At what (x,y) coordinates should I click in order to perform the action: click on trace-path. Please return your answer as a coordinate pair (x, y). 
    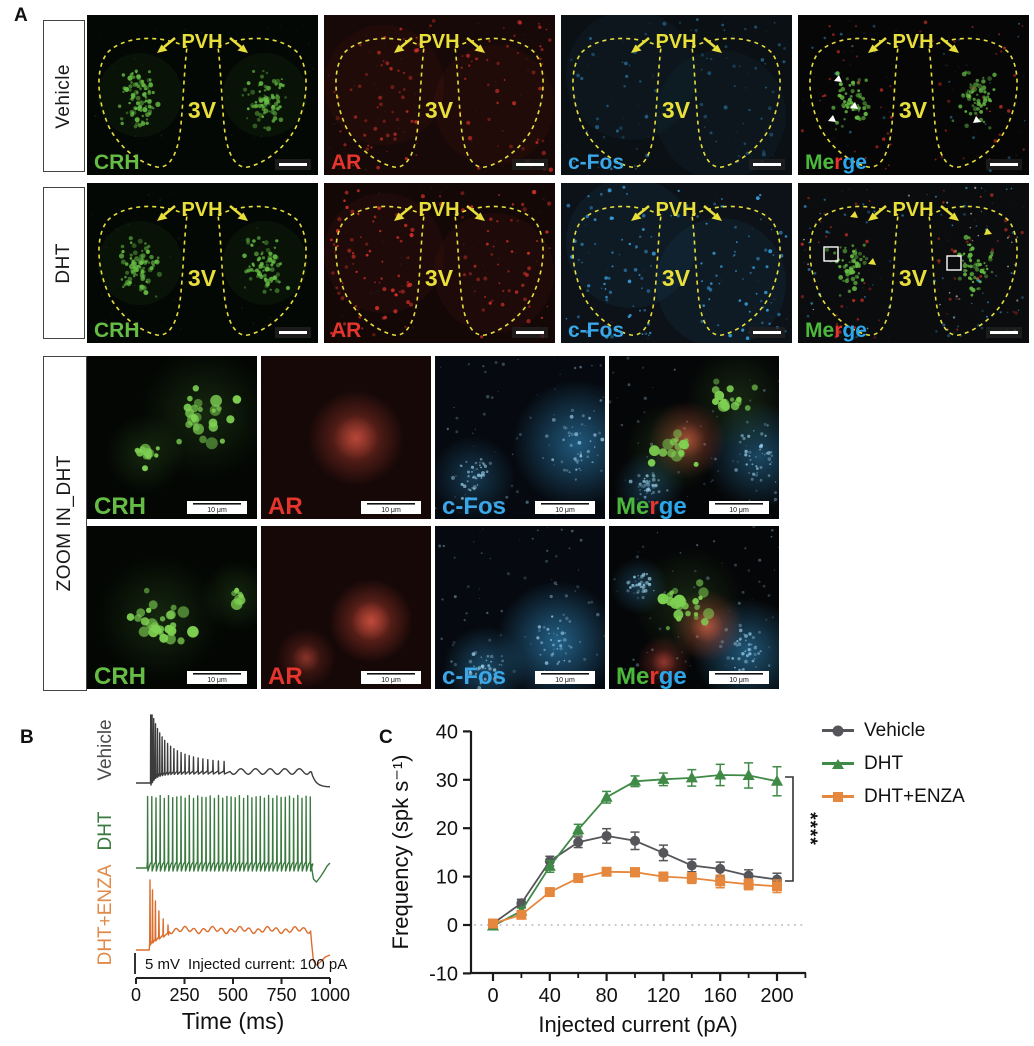
    Looking at the image, I should click on (233, 838).